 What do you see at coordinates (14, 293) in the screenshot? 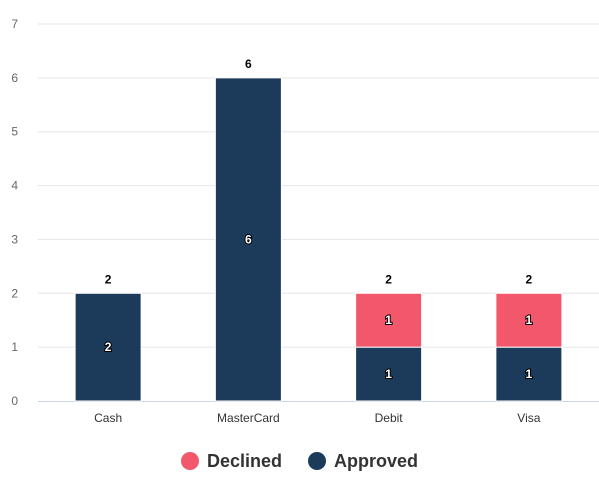
I see `y-tick-label-2: 2` at bounding box center [14, 293].